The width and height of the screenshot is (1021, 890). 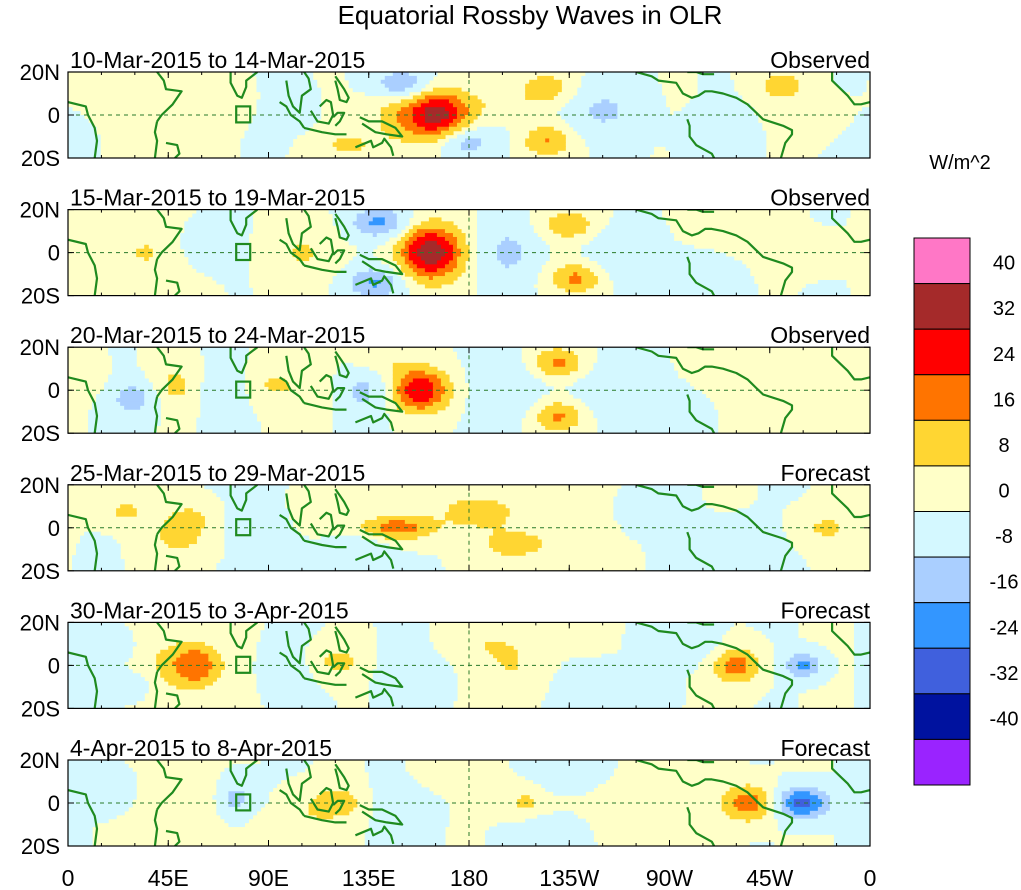 What do you see at coordinates (1004, 264) in the screenshot?
I see `colorbar-label: 40` at bounding box center [1004, 264].